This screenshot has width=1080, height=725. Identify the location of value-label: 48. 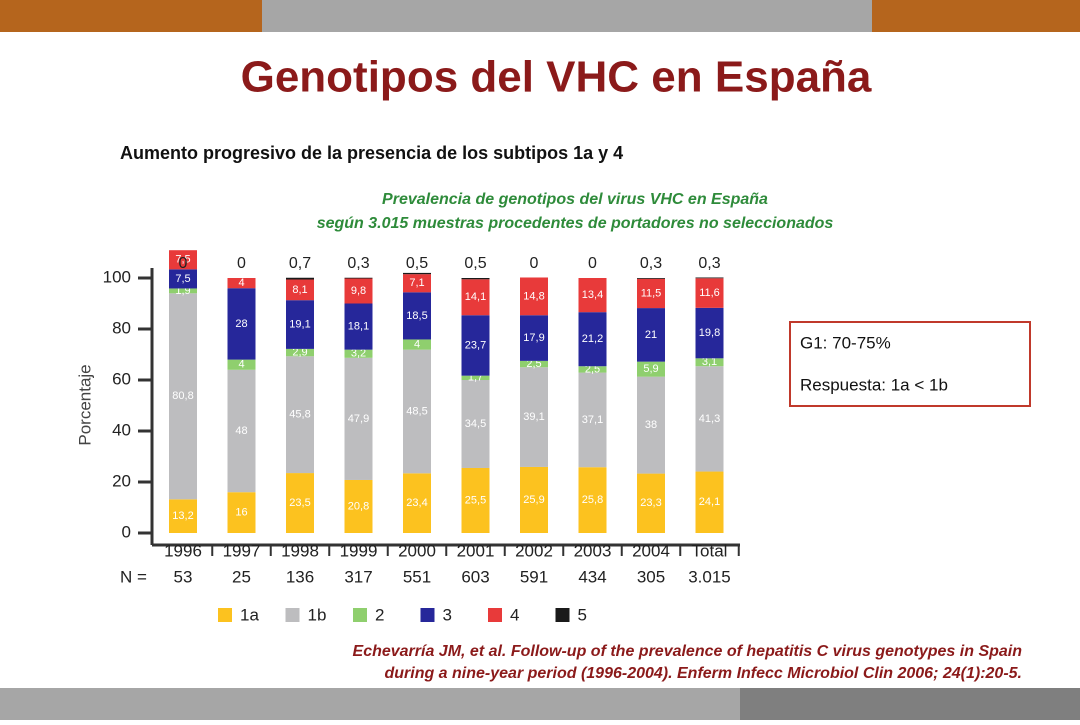
(241, 431).